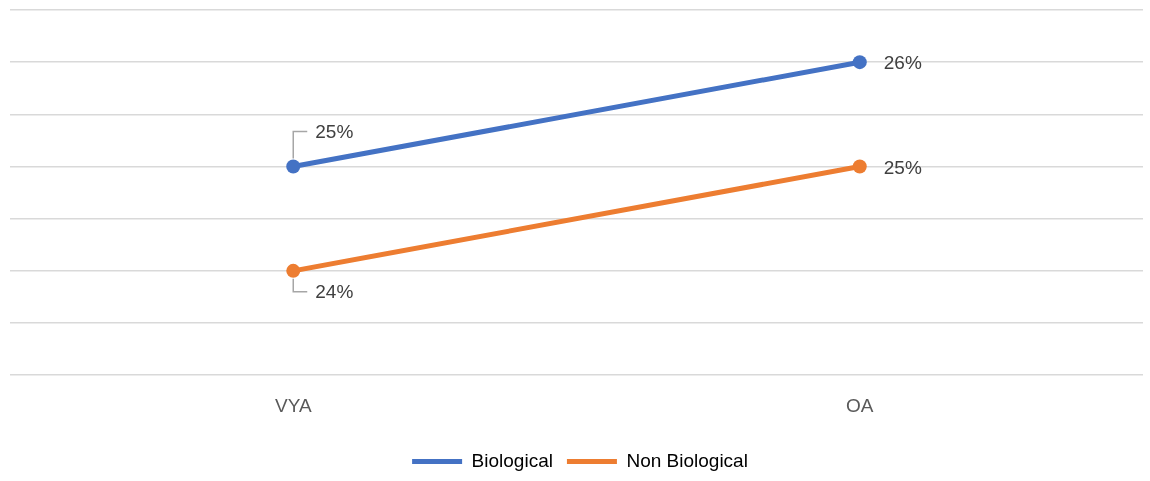  What do you see at coordinates (293, 405) in the screenshot?
I see `x-tick-label: VYA` at bounding box center [293, 405].